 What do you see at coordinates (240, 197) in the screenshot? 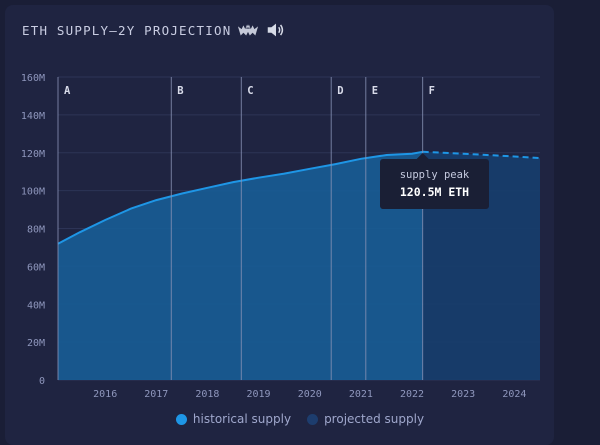
I see `line-historical-supply` at bounding box center [240, 197].